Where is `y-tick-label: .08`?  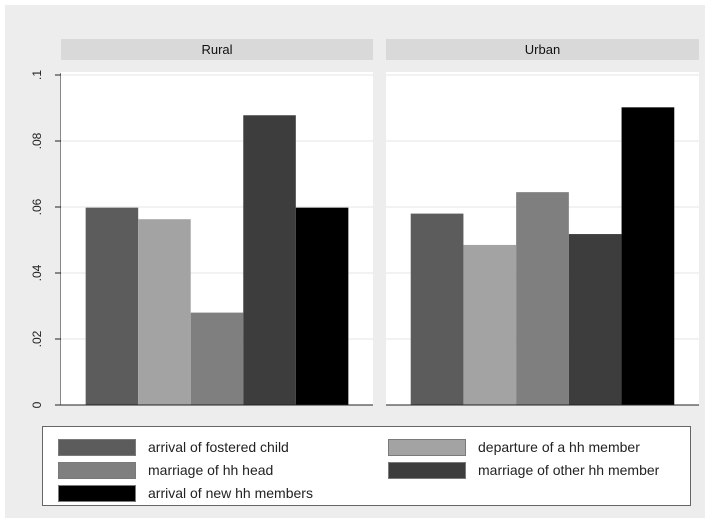
y-tick-label: .08 is located at coordinates (37, 140).